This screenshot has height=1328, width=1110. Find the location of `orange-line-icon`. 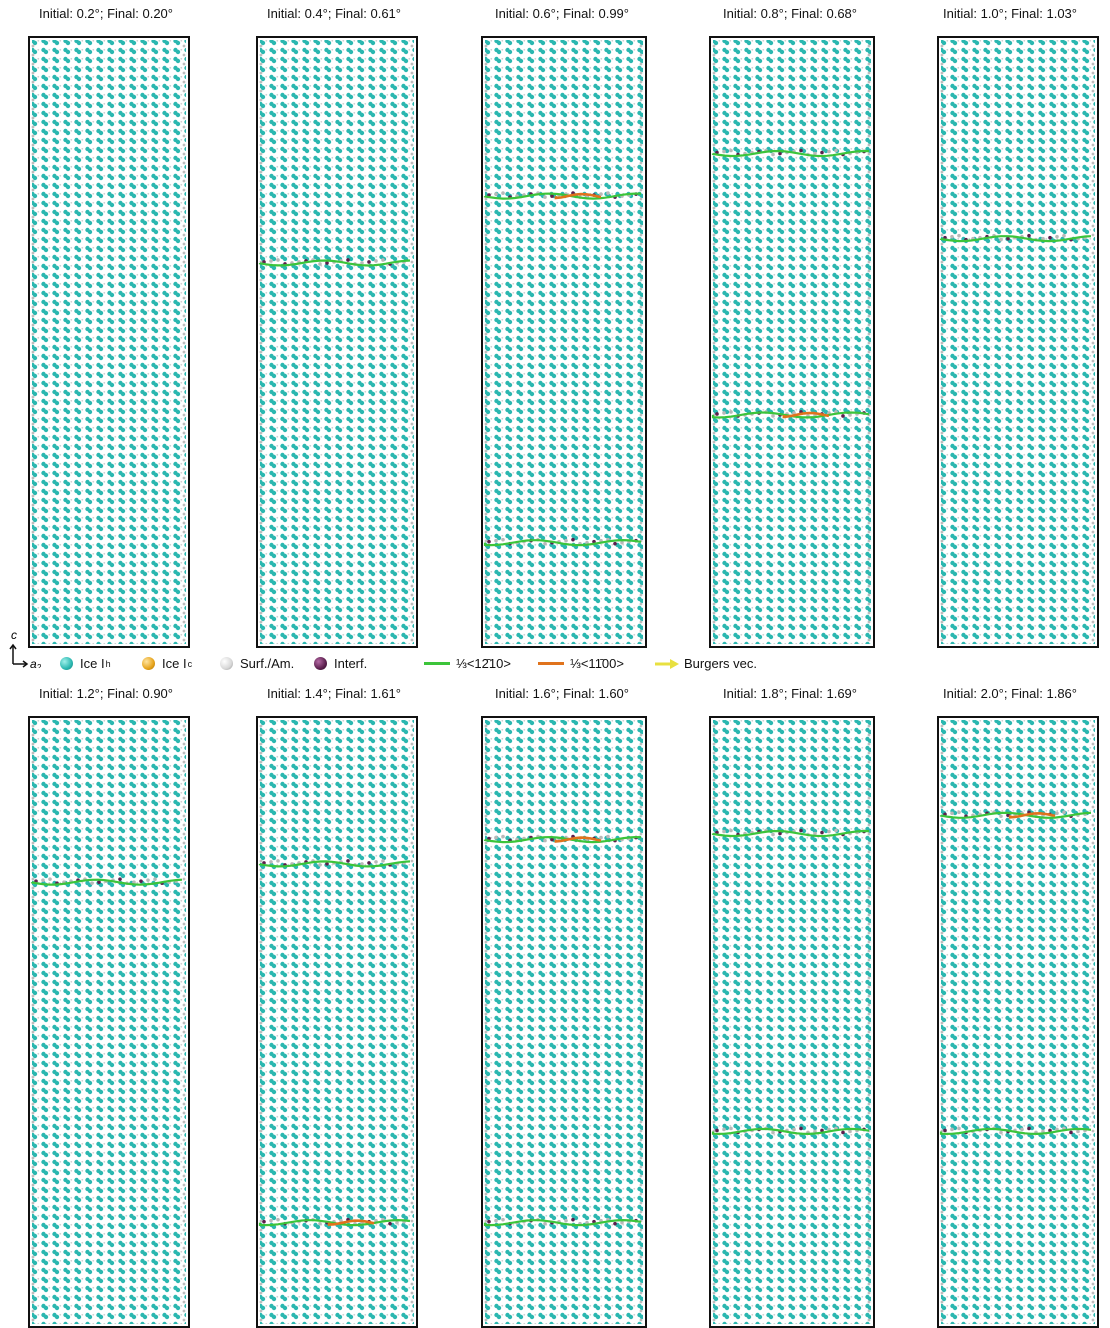

orange-line-icon is located at coordinates (551, 663).